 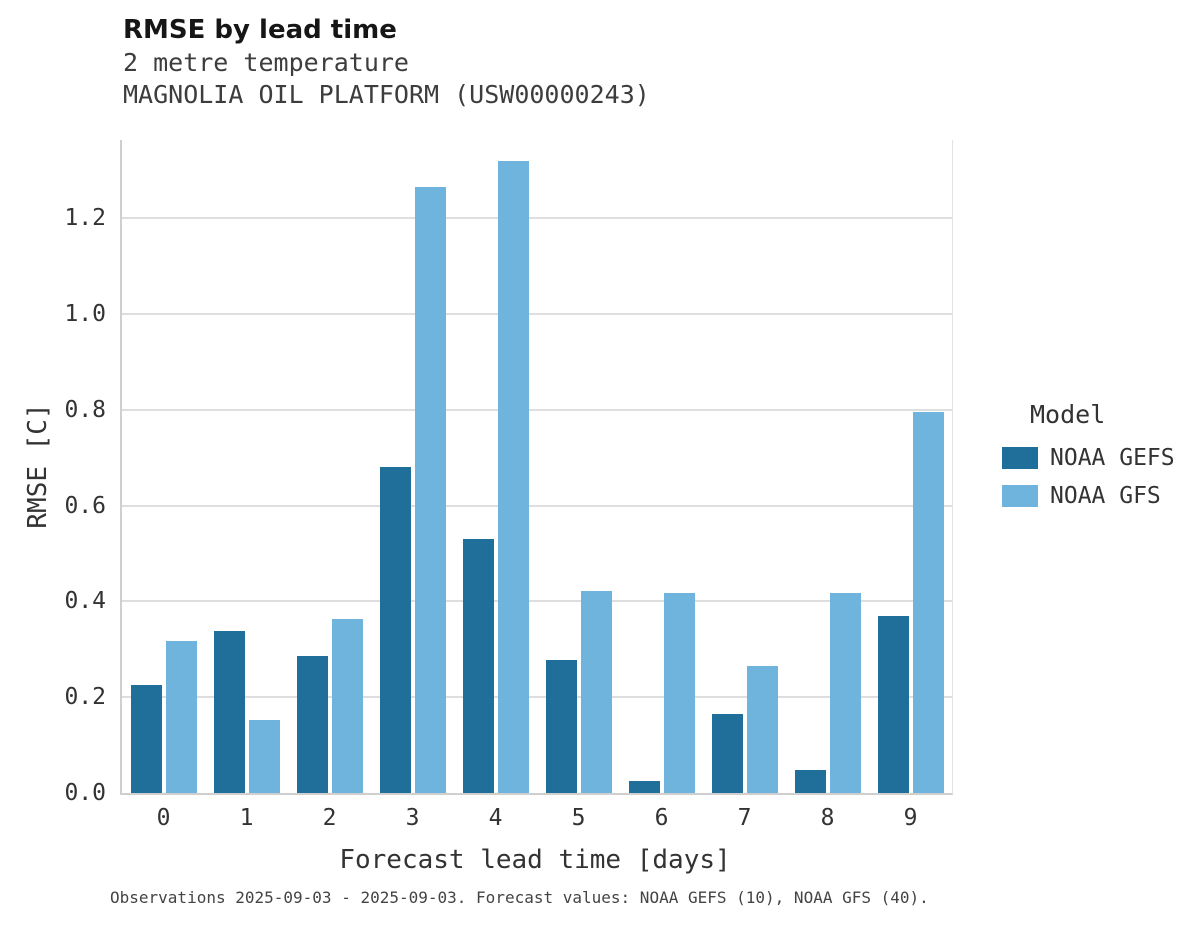 What do you see at coordinates (329, 818) in the screenshot?
I see `x-tick-label: 2` at bounding box center [329, 818].